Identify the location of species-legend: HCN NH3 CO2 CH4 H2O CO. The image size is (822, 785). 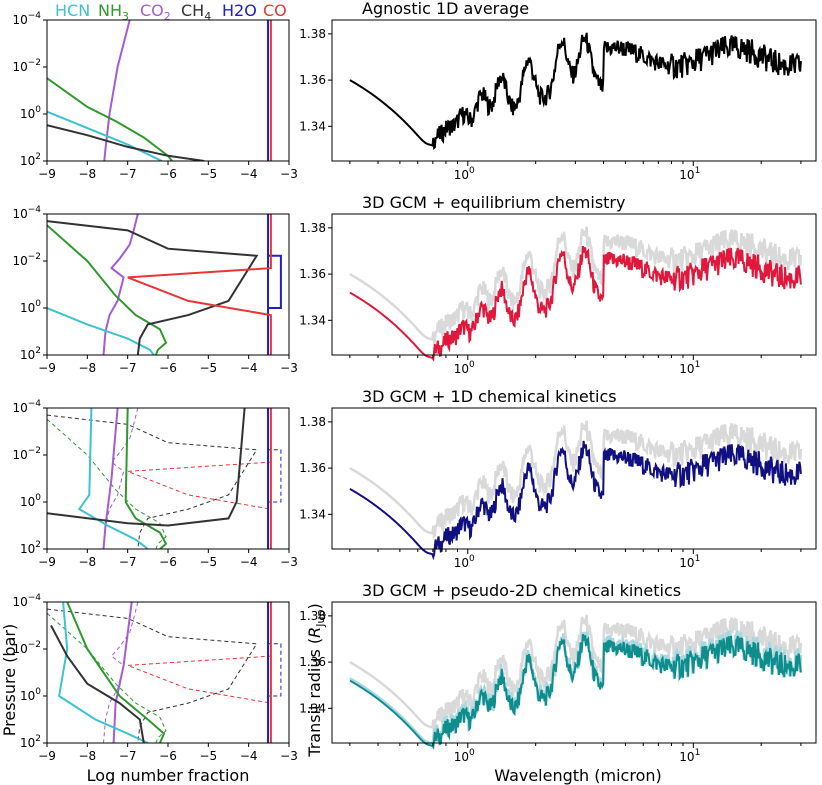
(171, 12).